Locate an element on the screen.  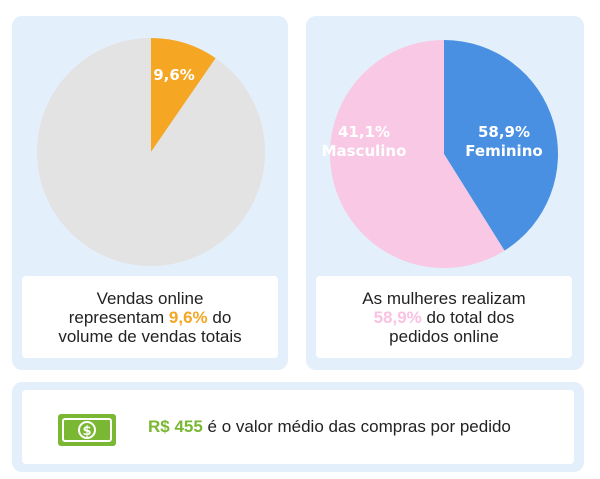
pie-label-1-1: Feminino is located at coordinates (503, 151).